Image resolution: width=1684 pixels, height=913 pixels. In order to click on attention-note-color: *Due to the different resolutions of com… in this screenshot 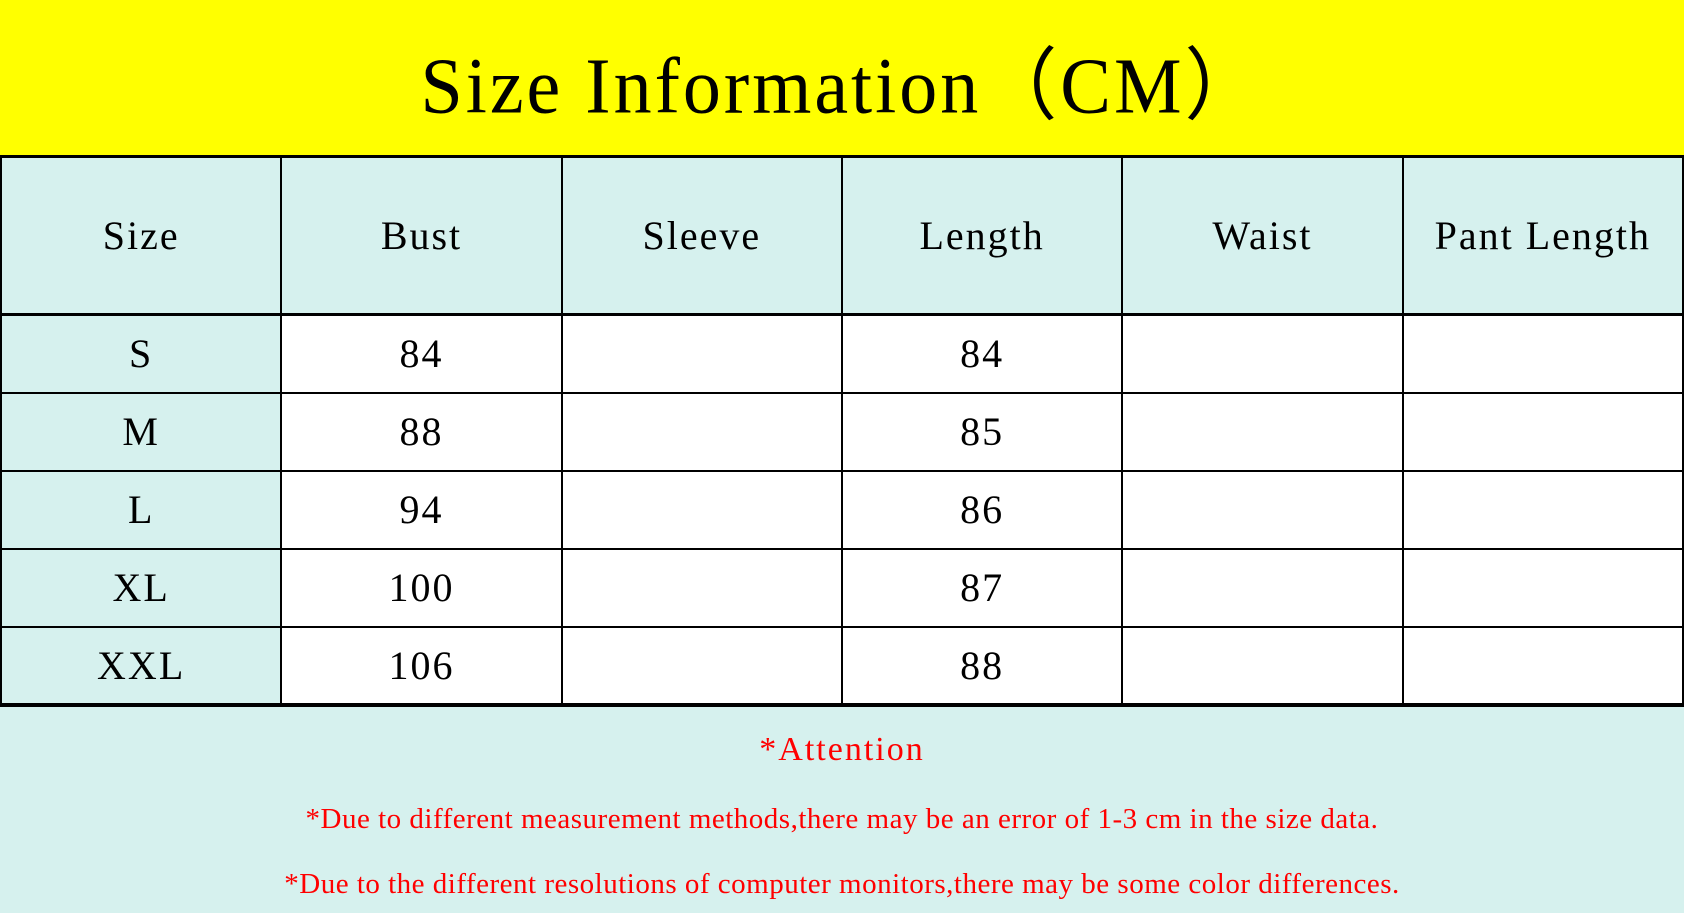, I will do `click(842, 883)`.